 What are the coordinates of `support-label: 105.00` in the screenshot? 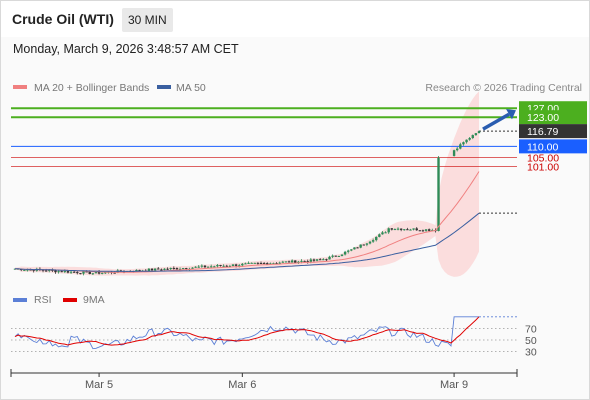 It's located at (543, 159).